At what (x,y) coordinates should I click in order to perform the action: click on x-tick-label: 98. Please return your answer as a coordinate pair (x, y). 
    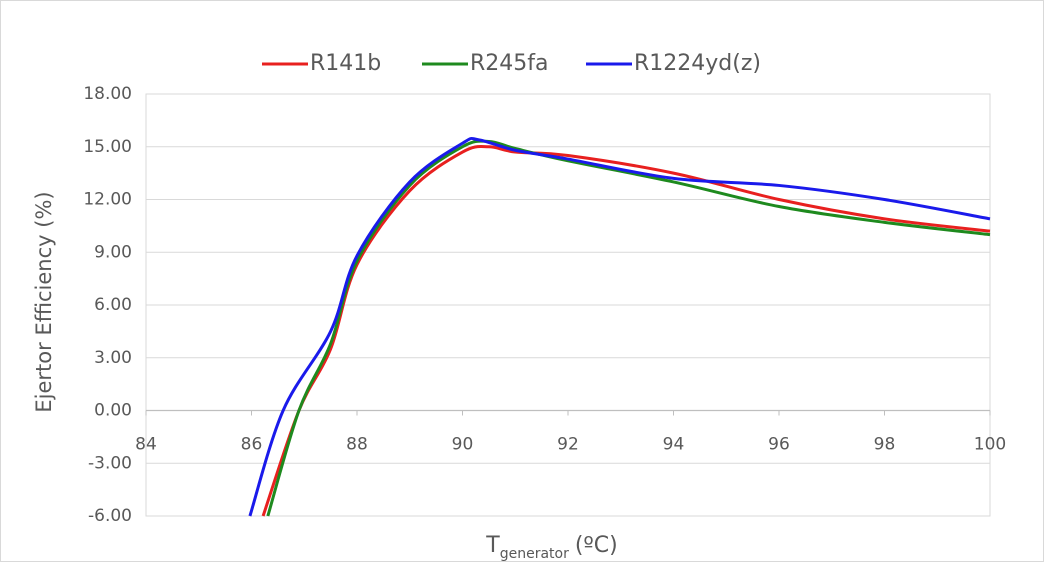
    Looking at the image, I should click on (885, 445).